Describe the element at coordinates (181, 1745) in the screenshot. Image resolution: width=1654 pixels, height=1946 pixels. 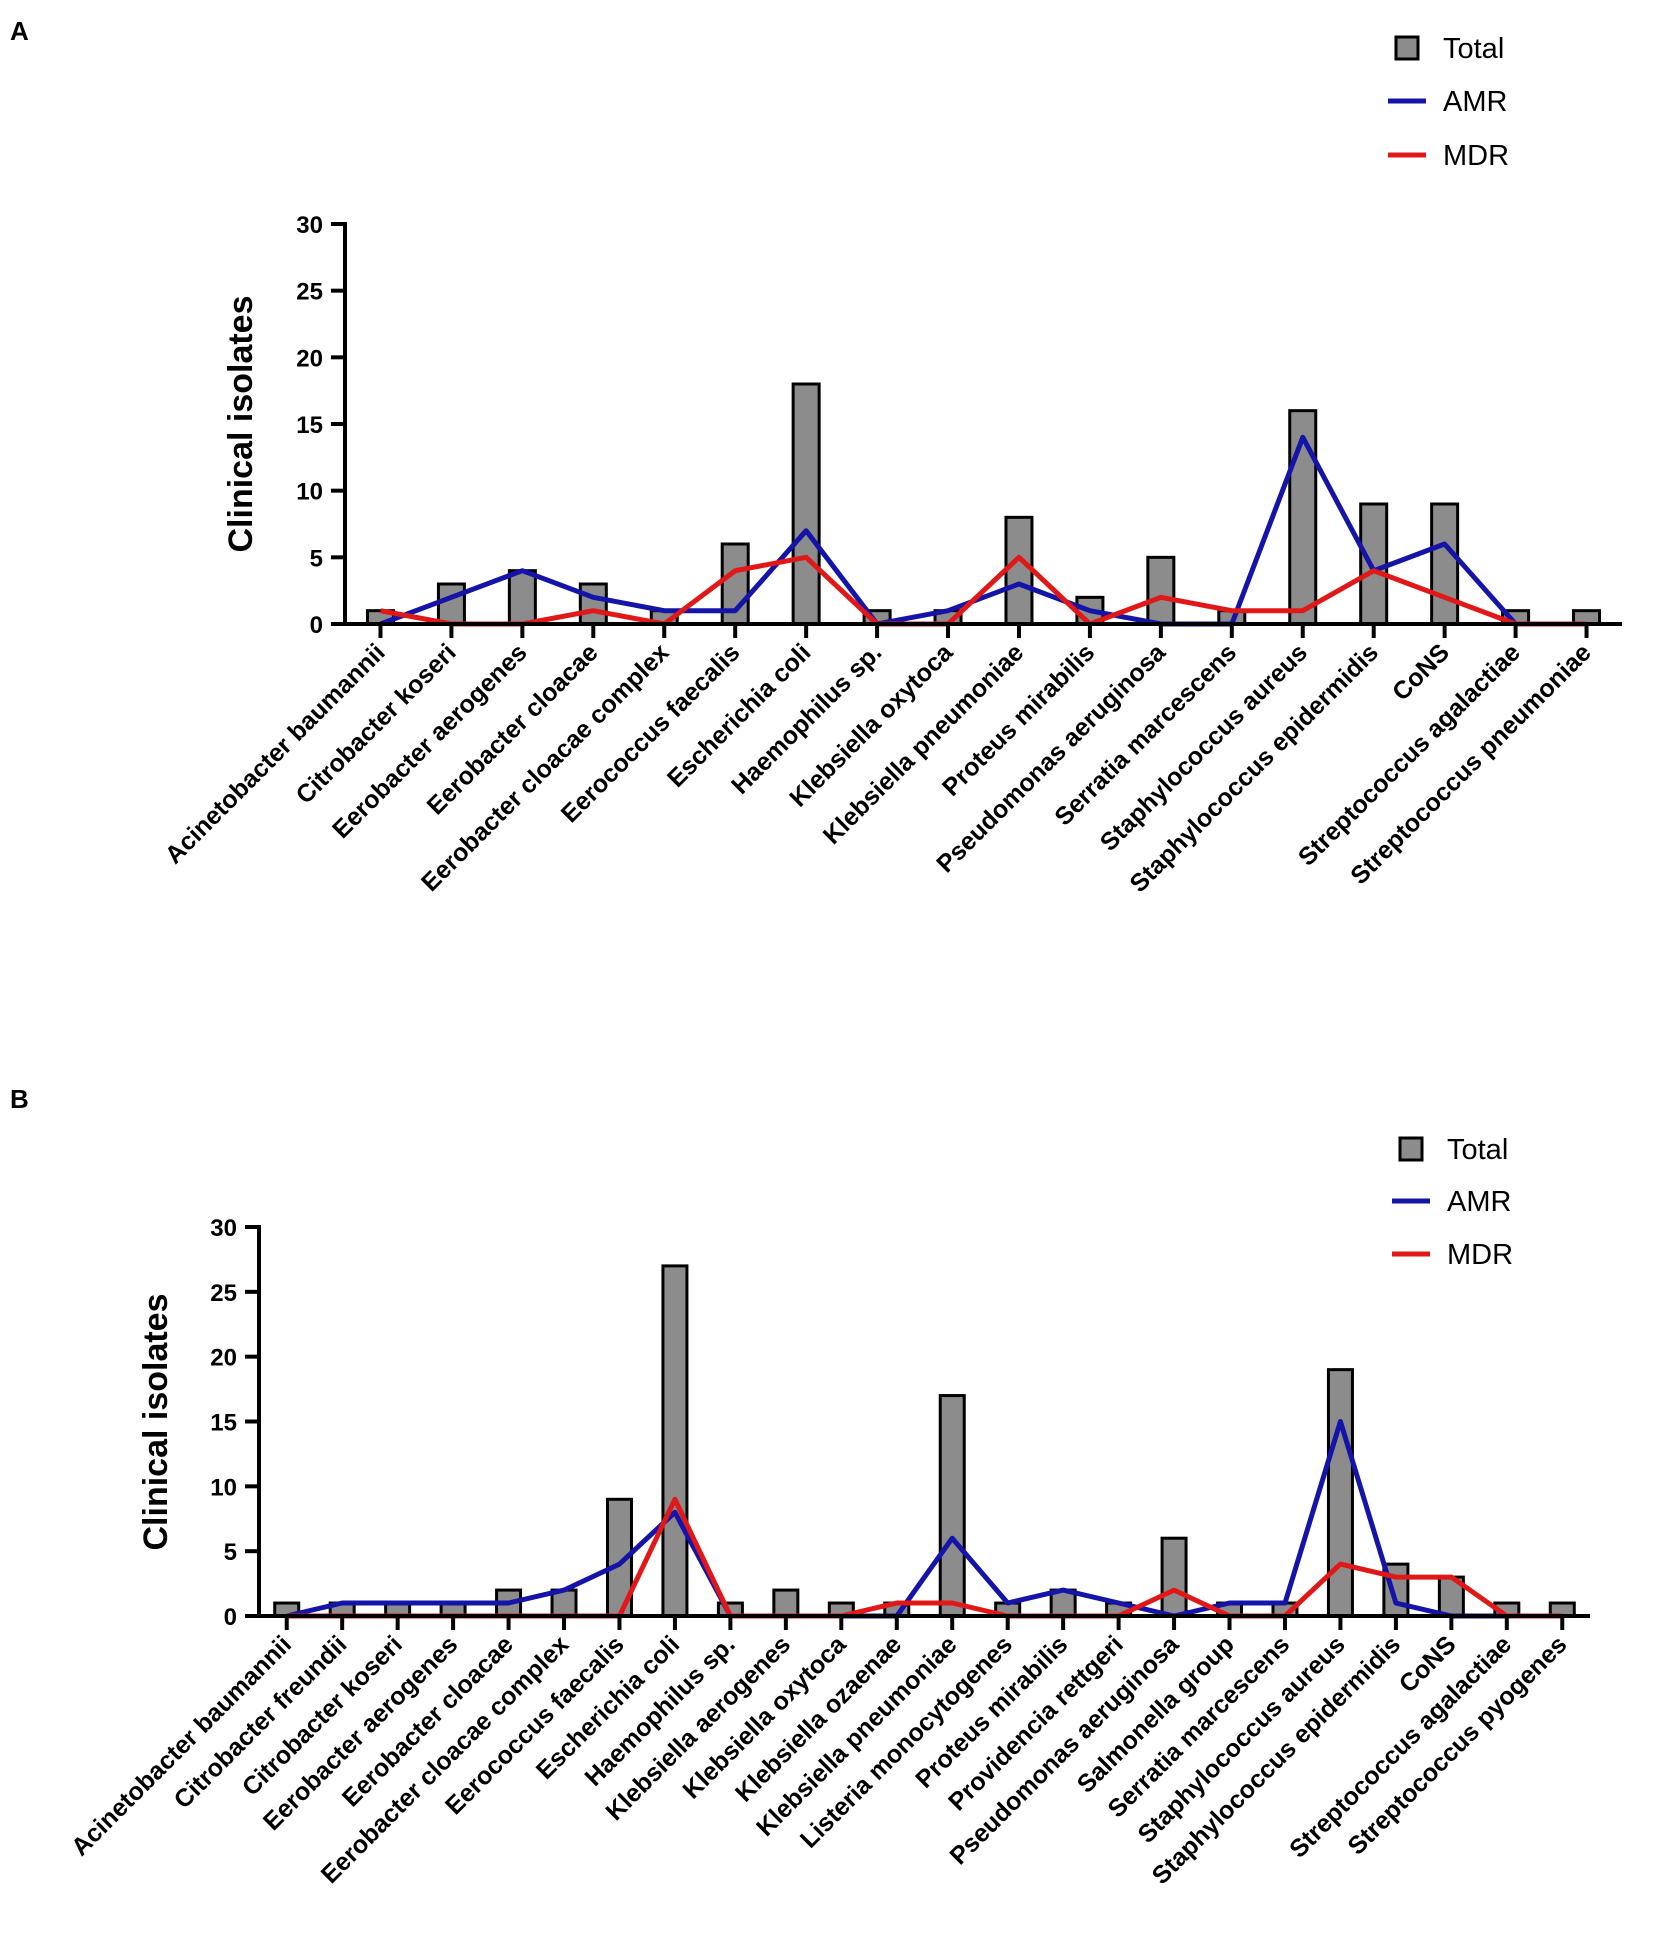
I see `x-tick-label: Acinetobacter baumannii` at that location.